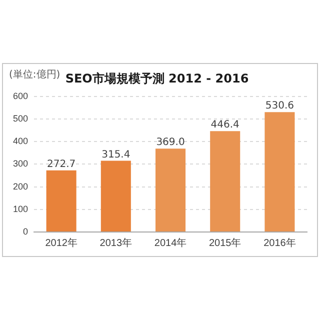 This screenshot has width=320, height=320. What do you see at coordinates (157, 78) in the screenshot?
I see `chart-title: SEO市場規模予測 2012 - 2016` at bounding box center [157, 78].